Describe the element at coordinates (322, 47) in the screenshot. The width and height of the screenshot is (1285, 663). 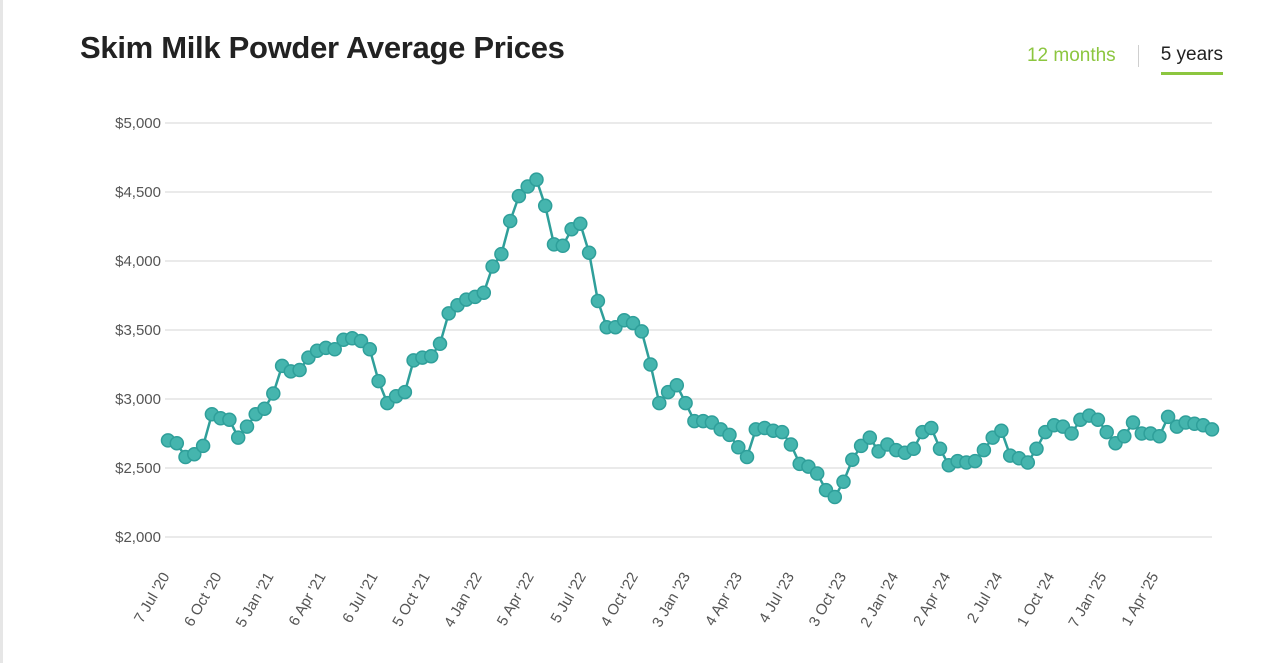
I see `page-title: Skim Milk Powder Average Prices` at that location.